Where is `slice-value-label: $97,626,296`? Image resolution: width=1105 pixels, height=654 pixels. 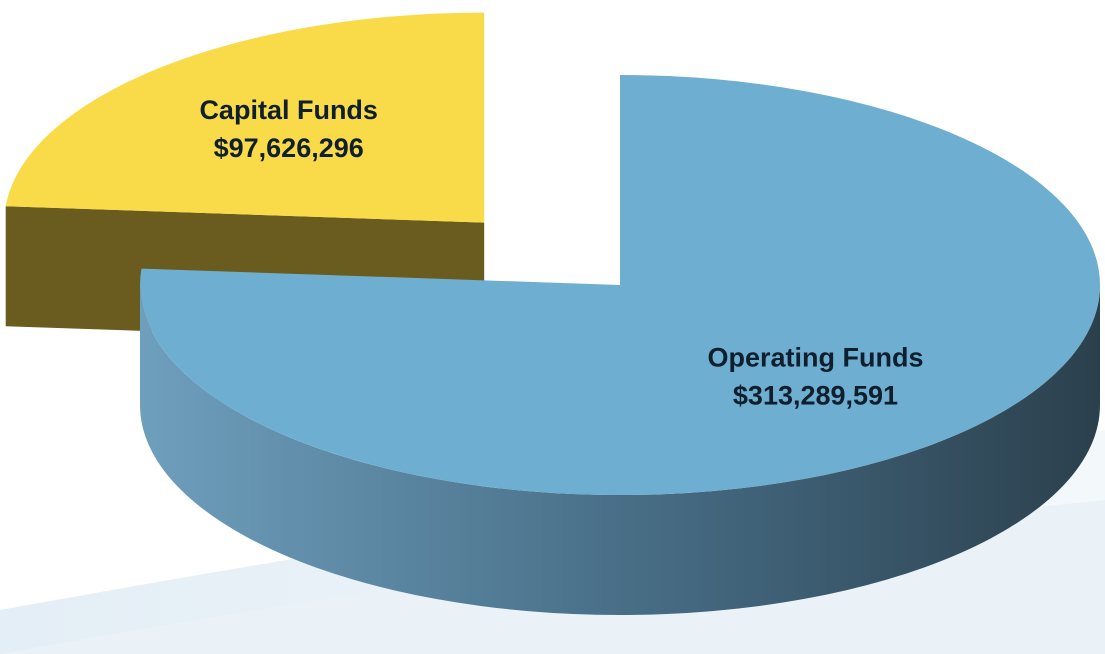
slice-value-label: $97,626,296 is located at coordinates (289, 148).